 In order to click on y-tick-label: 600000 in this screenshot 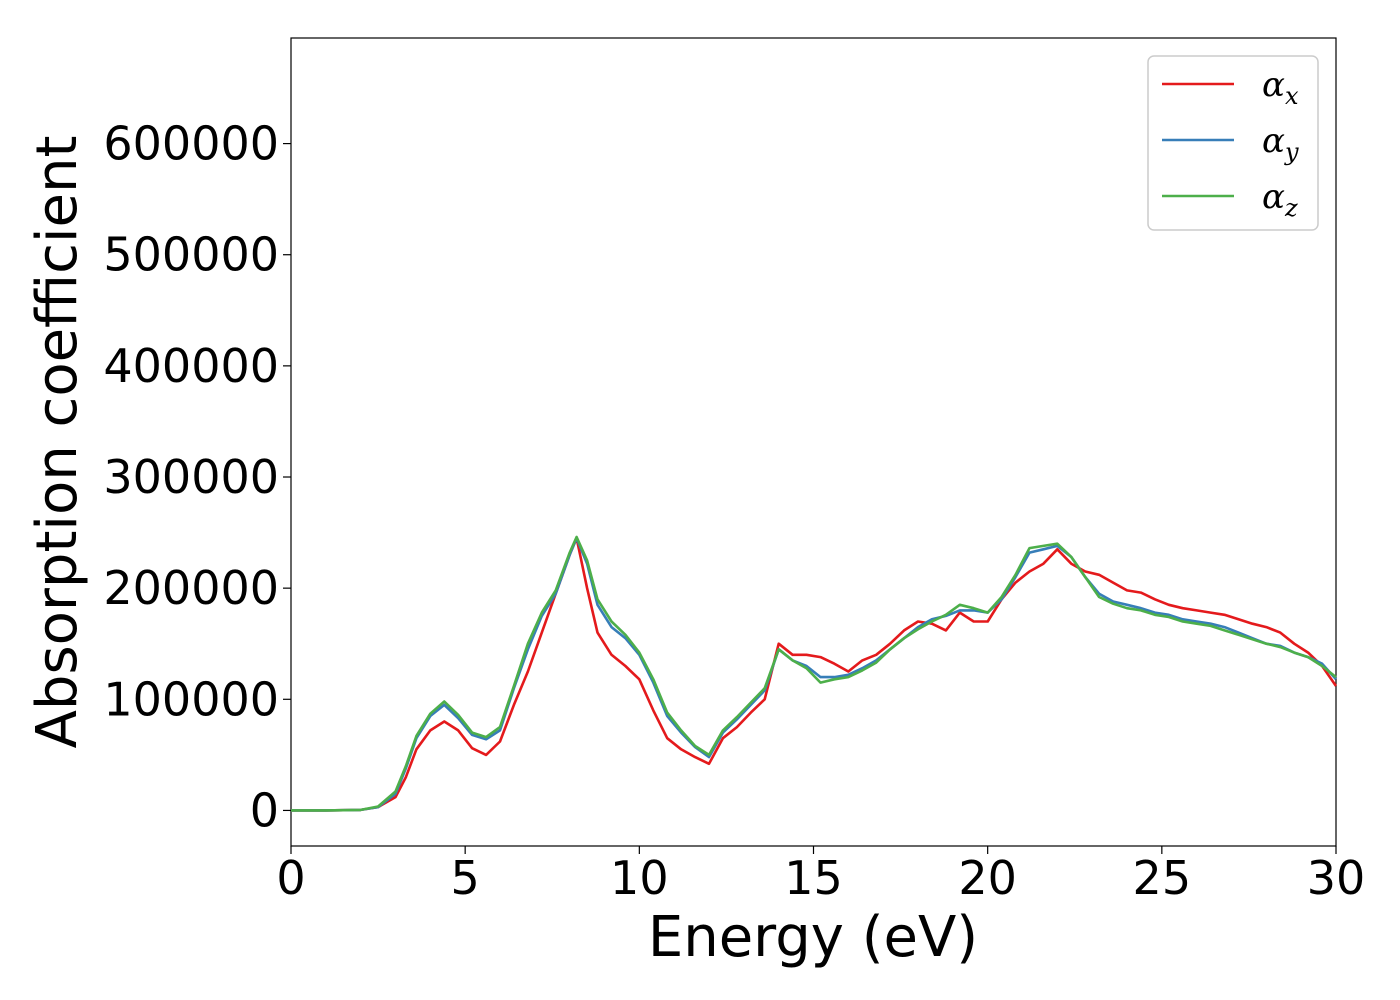, I will do `click(191, 144)`.